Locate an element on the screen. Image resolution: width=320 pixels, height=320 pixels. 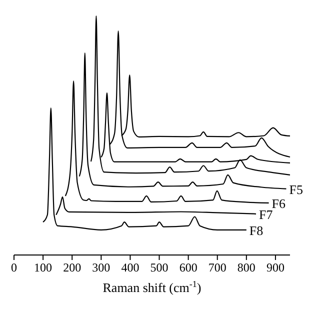
series-label: F7 is located at coordinates (266, 214).